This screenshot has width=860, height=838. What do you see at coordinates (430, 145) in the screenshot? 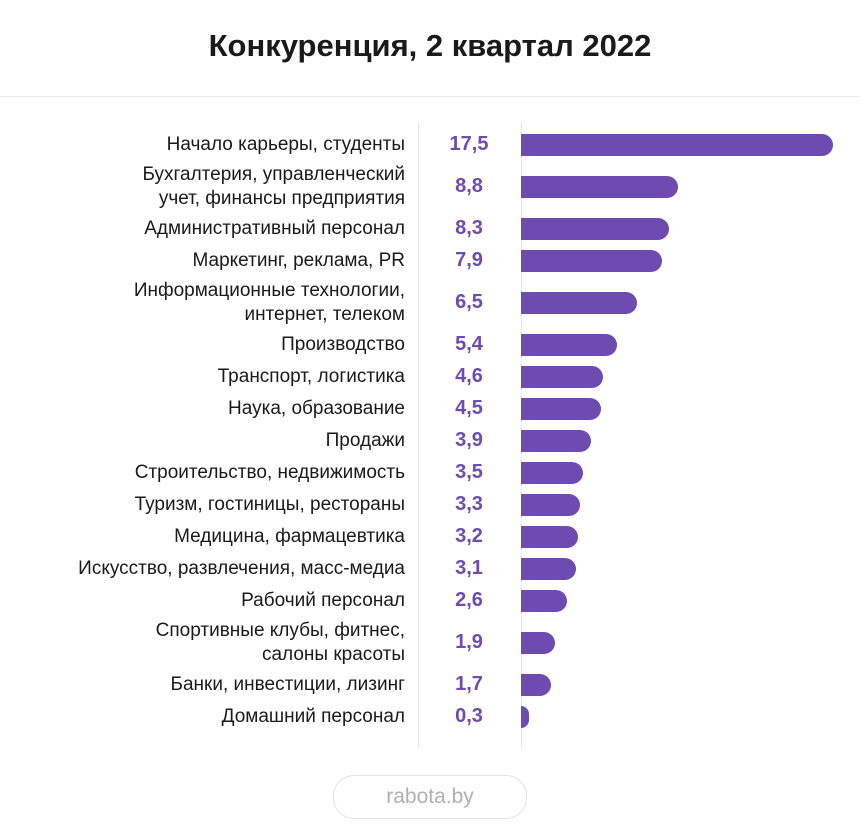
I see `bar-row: Начало карьеры, студенты 17,5` at bounding box center [430, 145].